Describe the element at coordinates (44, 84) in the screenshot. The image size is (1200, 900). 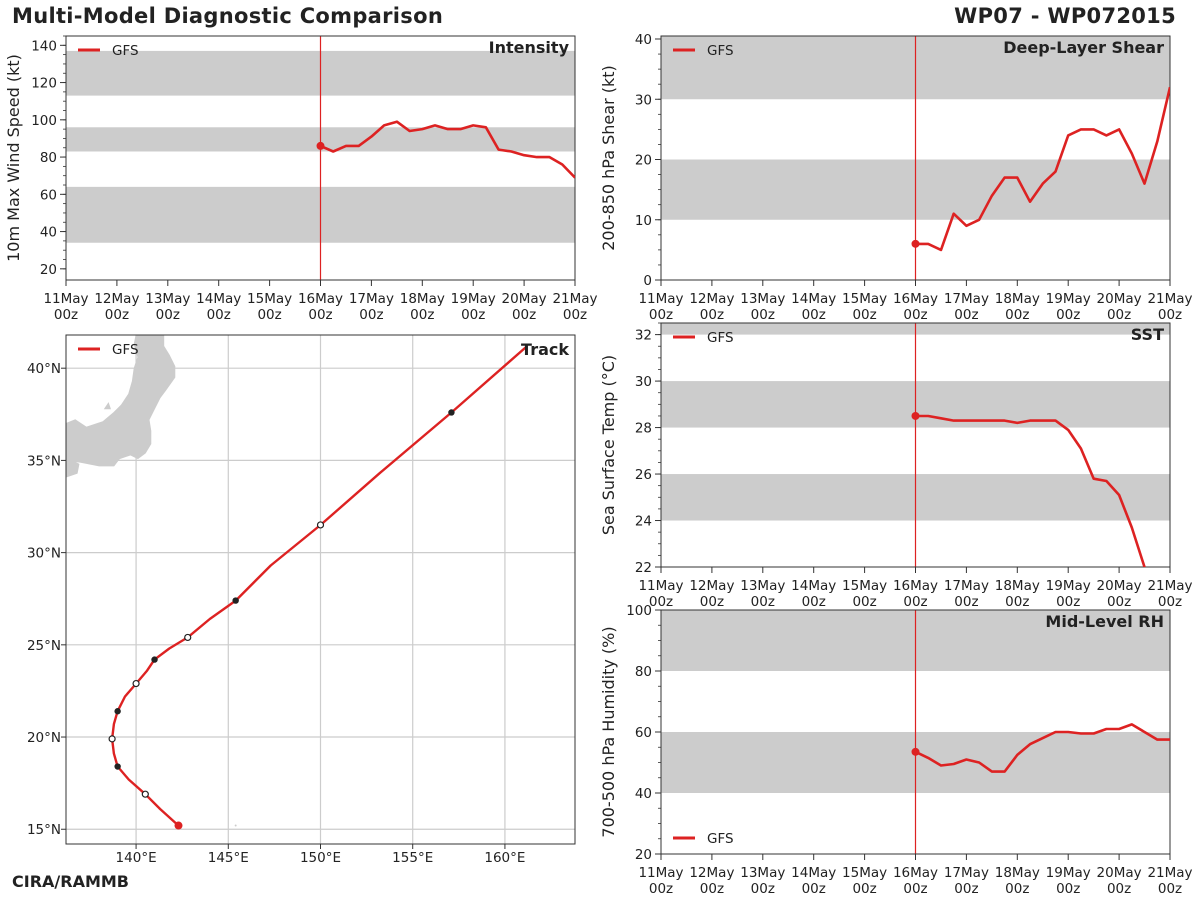
I see `y-tick-label: 120` at that location.